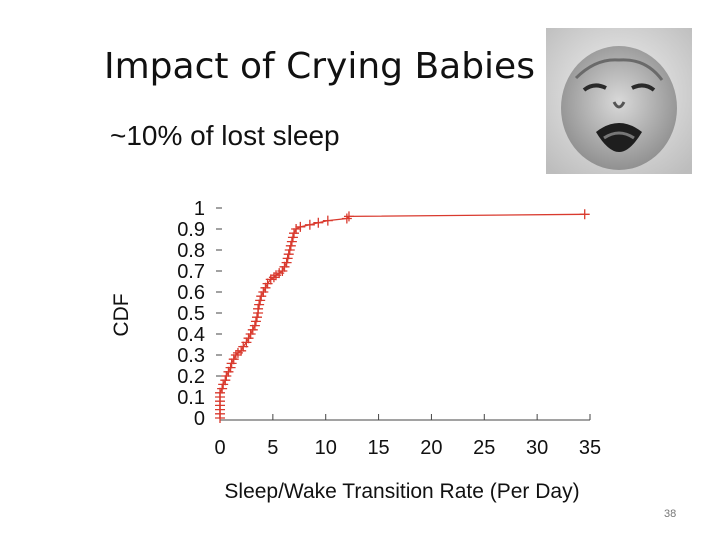 The image size is (720, 540). Describe the element at coordinates (191, 293) in the screenshot. I see `y-tick-label: 0.6` at that location.